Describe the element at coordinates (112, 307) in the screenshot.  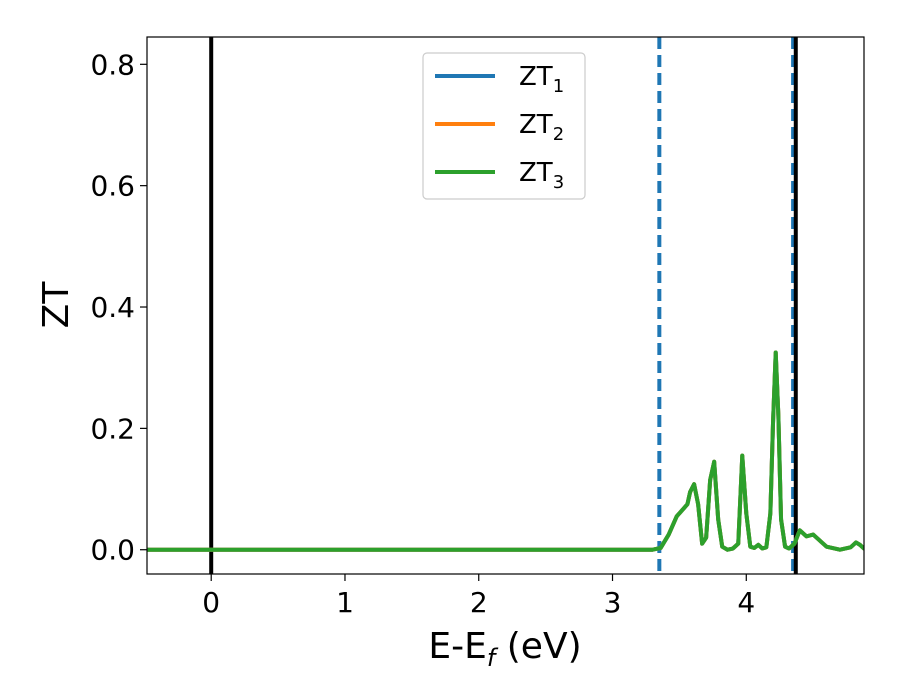
I see `y-tick-label: 0.4` at that location.